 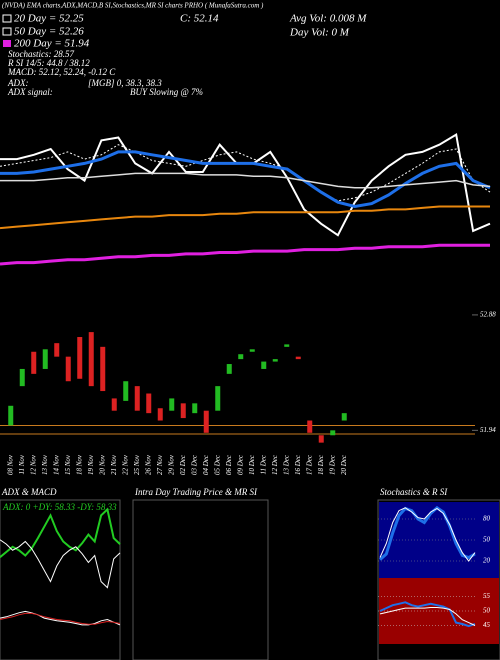 I want to click on x-tick-label: 13 Nov, so click(x=45, y=464).